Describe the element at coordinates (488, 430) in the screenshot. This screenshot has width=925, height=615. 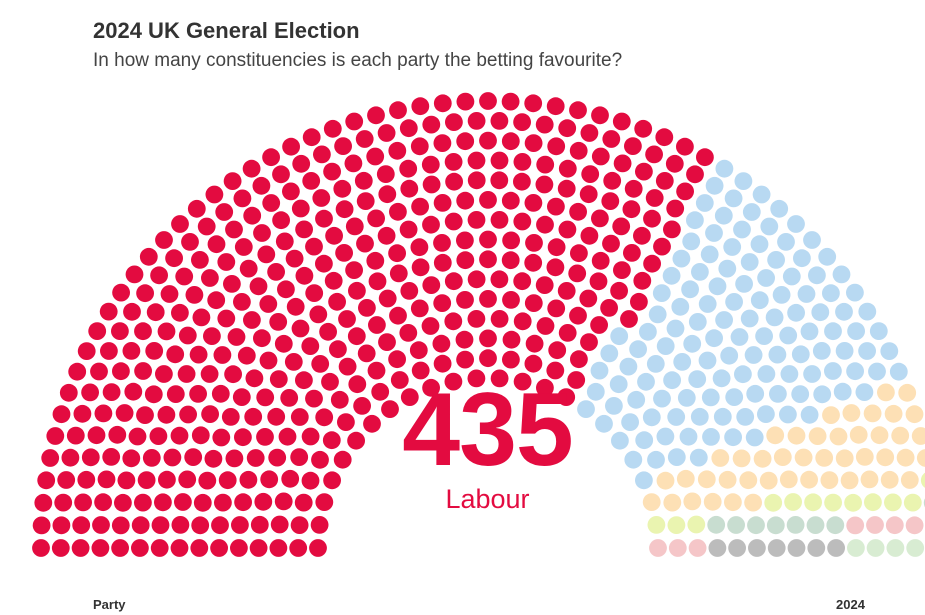
I see `highlight-seat-count: 435` at that location.